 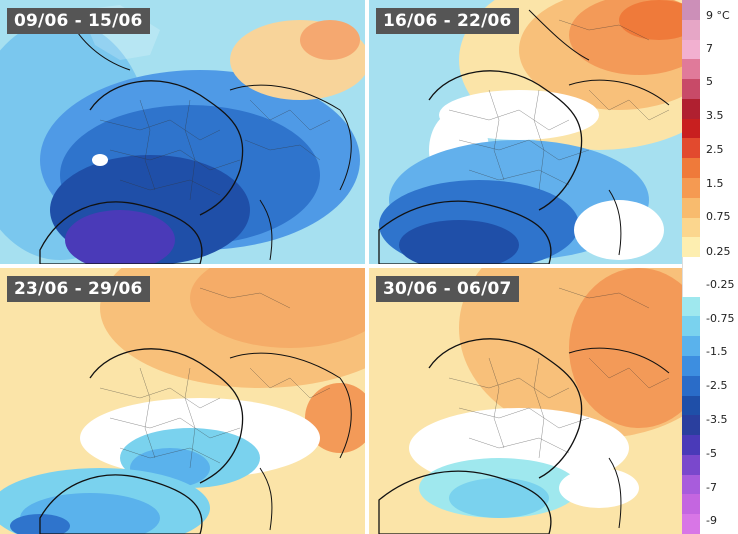 I want to click on legend-tick-label: -1.5, so click(x=717, y=351).